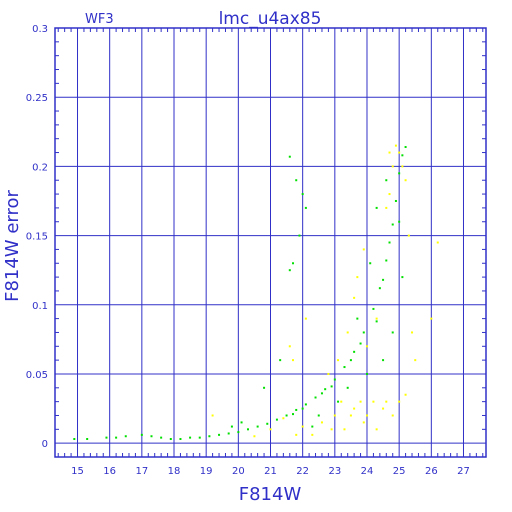 This screenshot has height=512, width=512. Describe the element at coordinates (40, 29) in the screenshot. I see `y-tick-label: 0.3` at that location.